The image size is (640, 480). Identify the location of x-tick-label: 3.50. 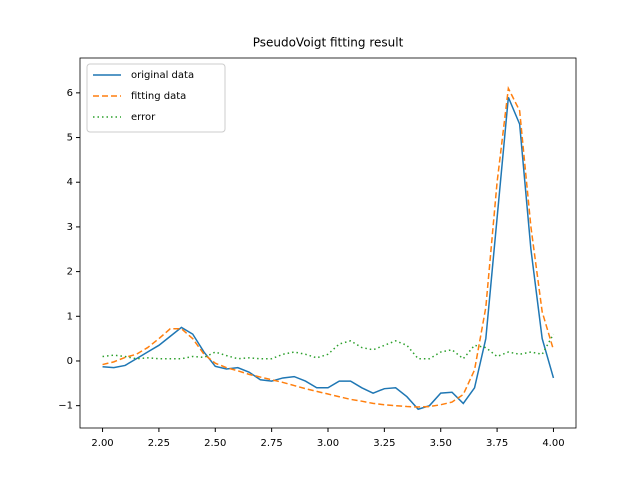
(441, 443).